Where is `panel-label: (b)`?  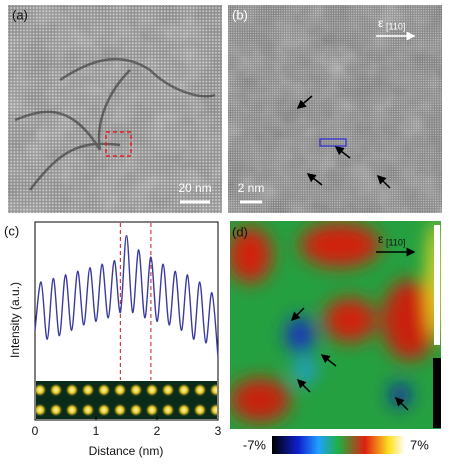
panel-label: (b) is located at coordinates (240, 14).